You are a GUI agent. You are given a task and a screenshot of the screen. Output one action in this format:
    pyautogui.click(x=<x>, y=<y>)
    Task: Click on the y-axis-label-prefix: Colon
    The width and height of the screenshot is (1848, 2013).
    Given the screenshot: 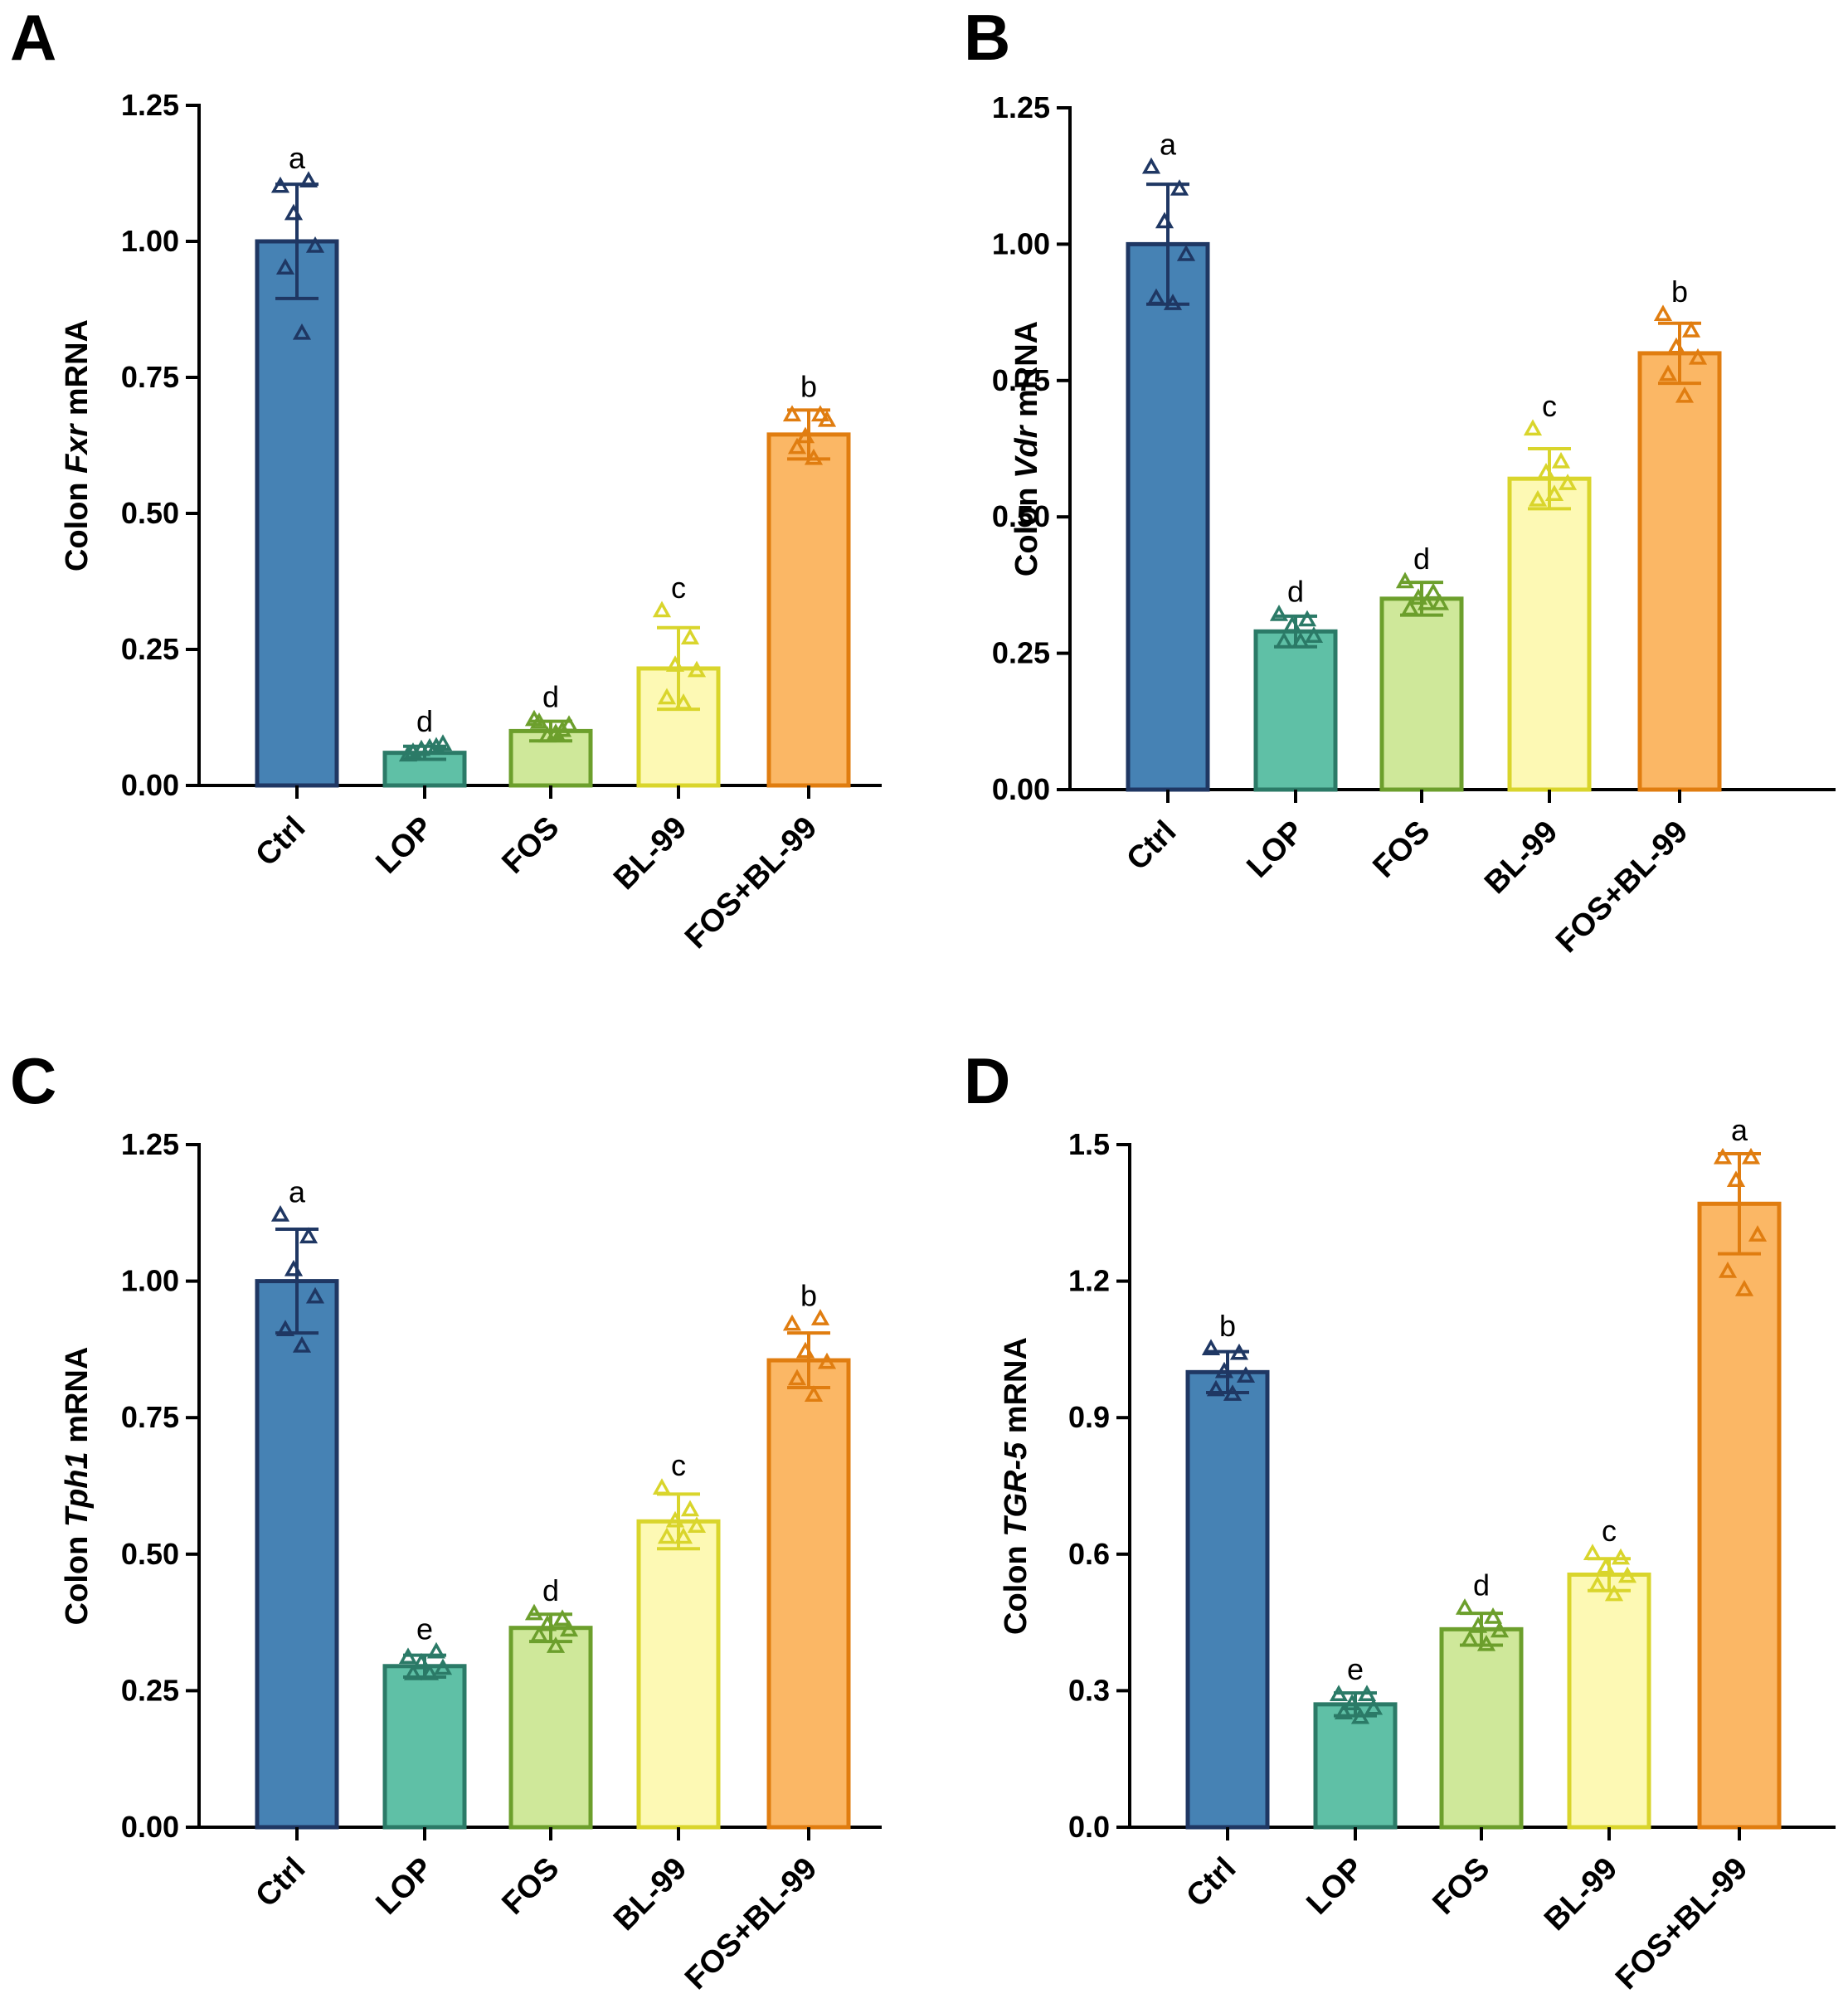 What is the action you would take?
    pyautogui.click(x=77, y=1576)
    